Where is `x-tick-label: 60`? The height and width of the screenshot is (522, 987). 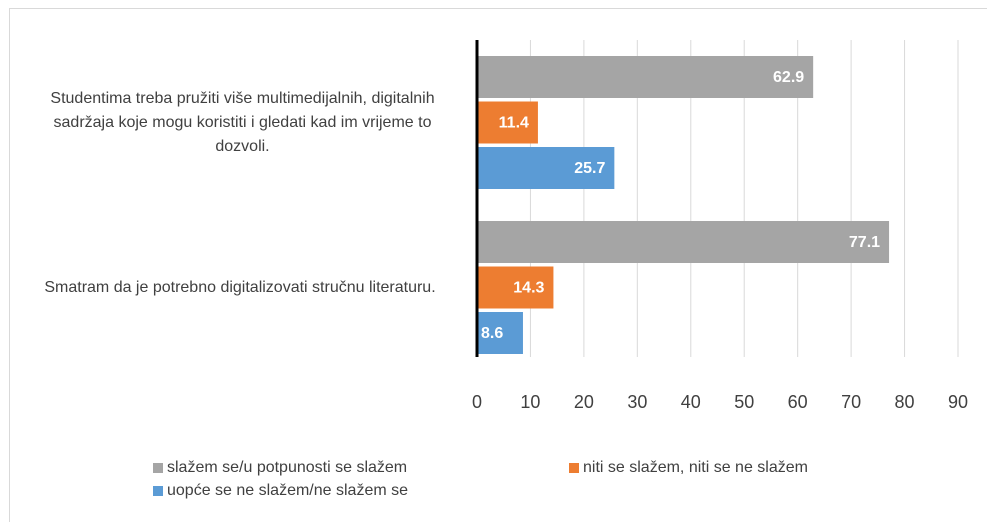
x-tick-label: 60 is located at coordinates (798, 402).